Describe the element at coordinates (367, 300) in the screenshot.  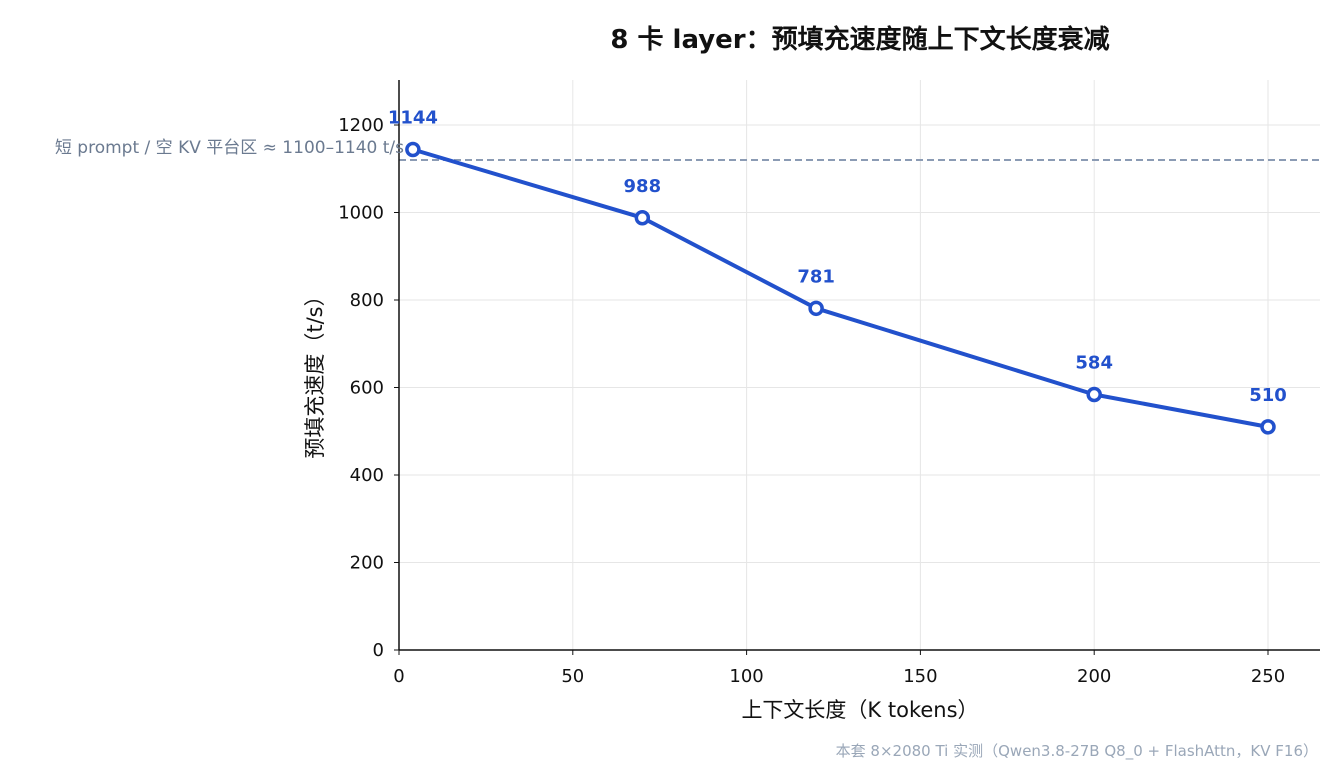
I see `y-tick-label: 800` at that location.